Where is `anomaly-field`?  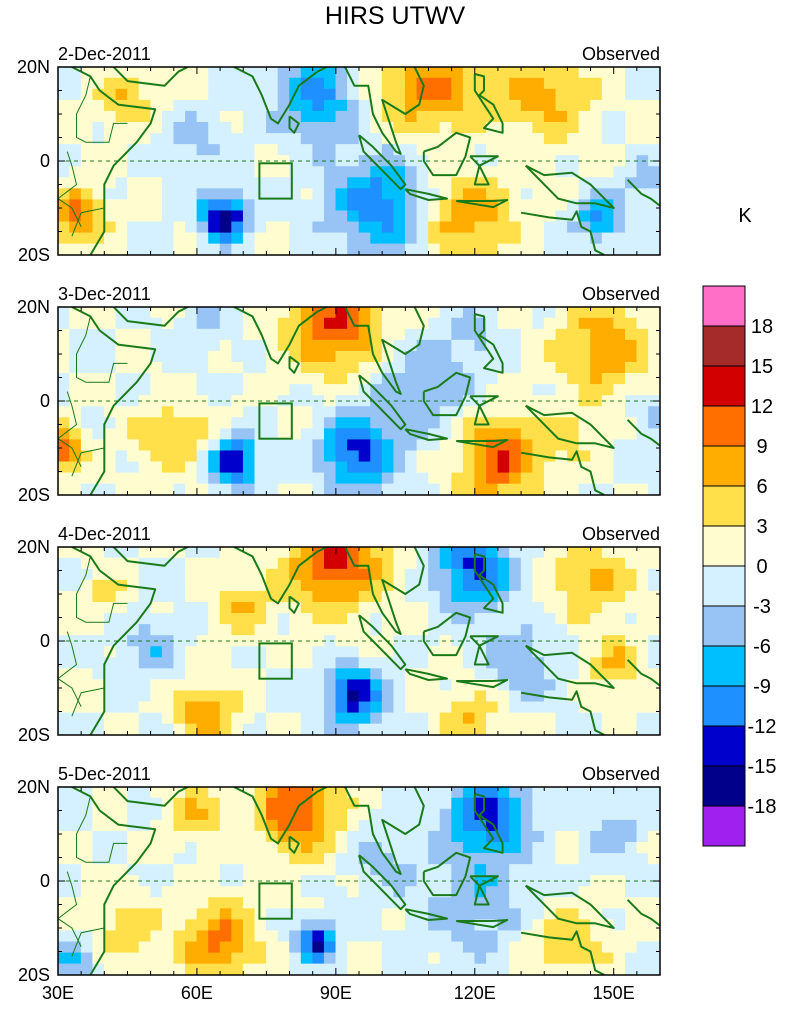 anomaly-field is located at coordinates (359, 881).